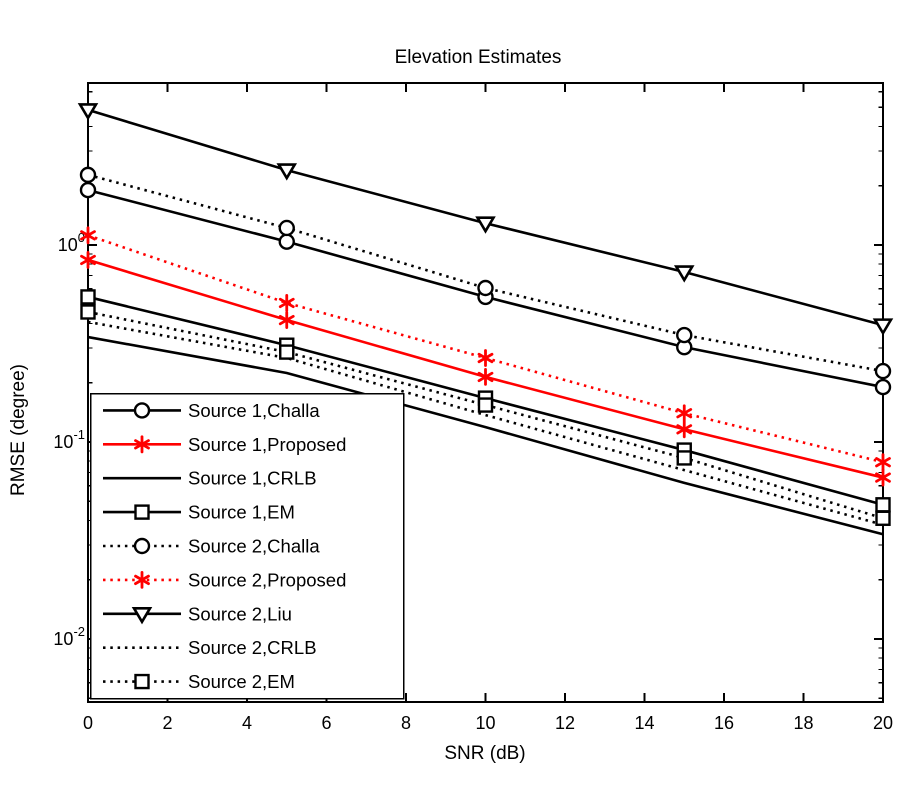  I want to click on legend-item-source-1-proposed: Source 1,Proposed, so click(224, 444).